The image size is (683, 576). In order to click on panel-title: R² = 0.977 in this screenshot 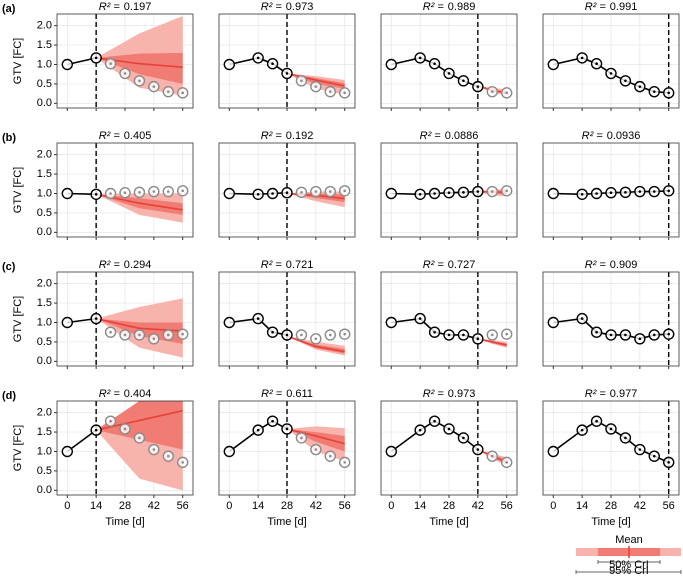, I will do `click(611, 394)`.